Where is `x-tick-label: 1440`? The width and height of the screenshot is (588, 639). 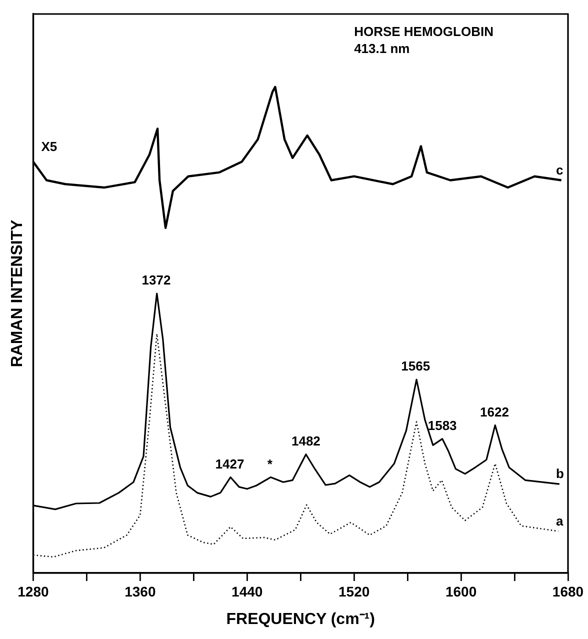
x-tick-label: 1440 is located at coordinates (247, 591).